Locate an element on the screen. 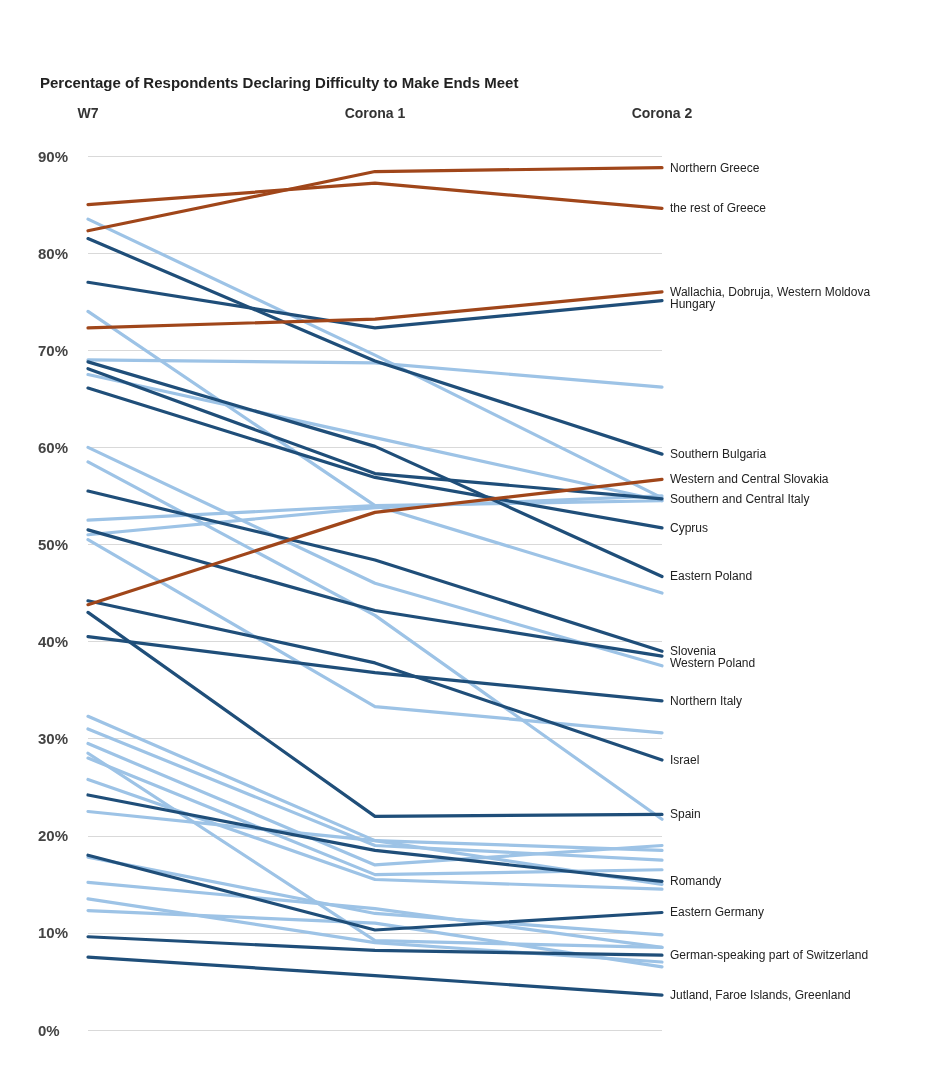 This screenshot has width=943, height=1078. y-tick-label: 0% is located at coordinates (49, 1030).